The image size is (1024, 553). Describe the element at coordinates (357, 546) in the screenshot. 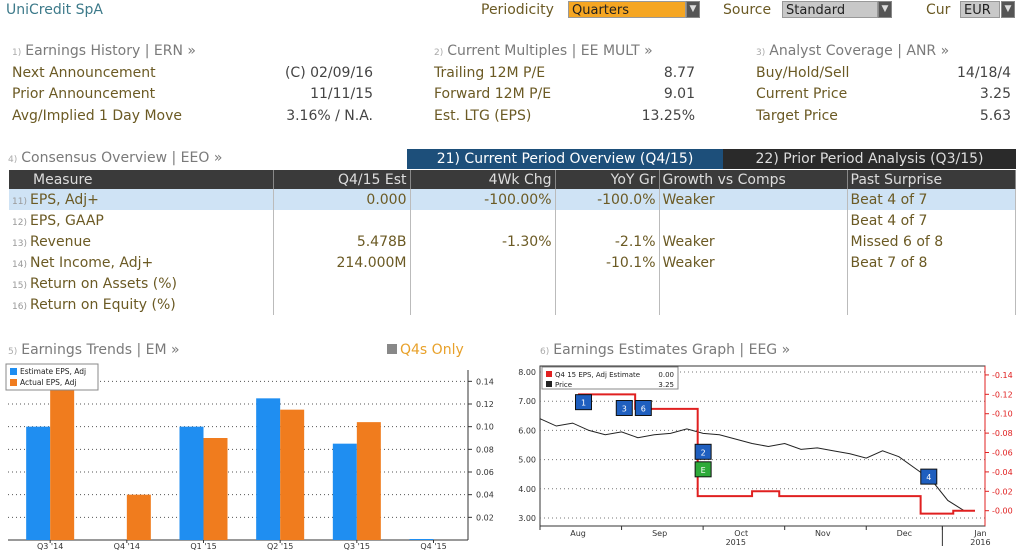

I see `xtick-label: Q3 '15` at that location.